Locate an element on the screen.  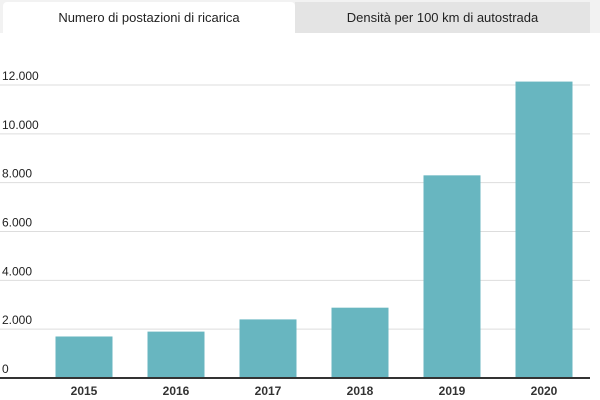
bar-2019 is located at coordinates (452, 276).